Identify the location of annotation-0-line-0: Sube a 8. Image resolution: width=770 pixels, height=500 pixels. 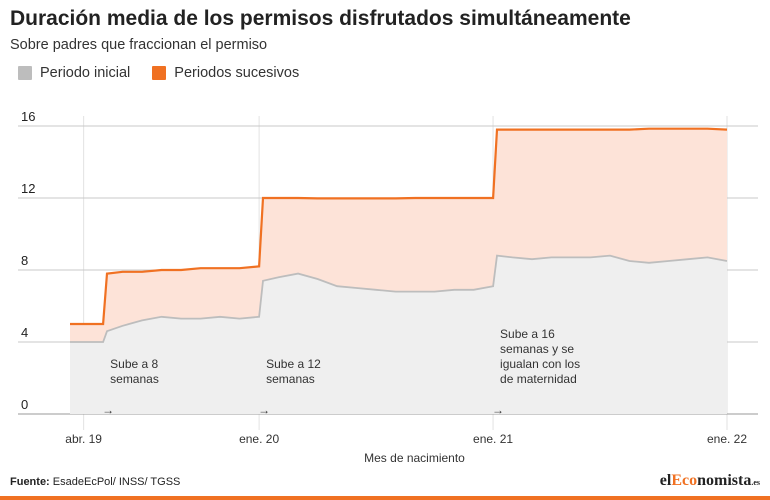
(134, 364).